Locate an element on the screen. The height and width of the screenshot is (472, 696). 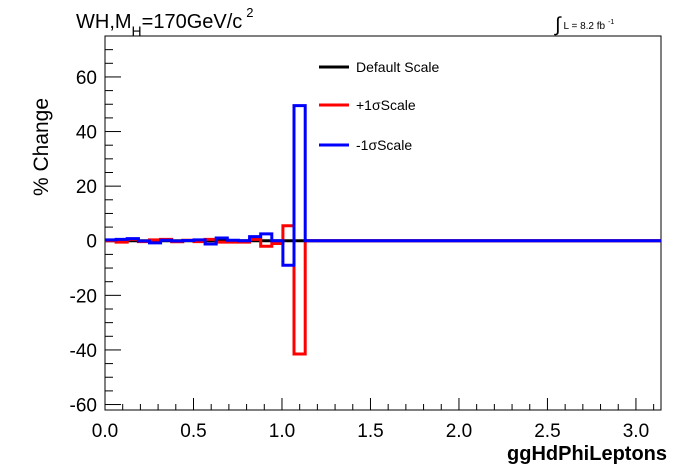
x-axis-title: ggHdPhiLeptons is located at coordinates (587, 454).